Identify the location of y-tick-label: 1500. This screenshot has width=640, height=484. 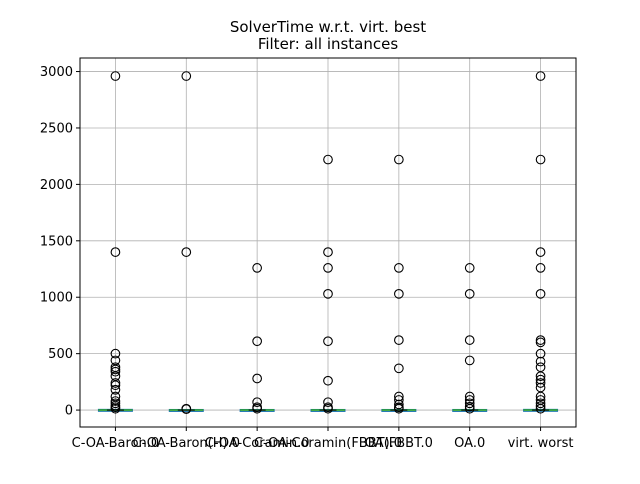
(56, 241).